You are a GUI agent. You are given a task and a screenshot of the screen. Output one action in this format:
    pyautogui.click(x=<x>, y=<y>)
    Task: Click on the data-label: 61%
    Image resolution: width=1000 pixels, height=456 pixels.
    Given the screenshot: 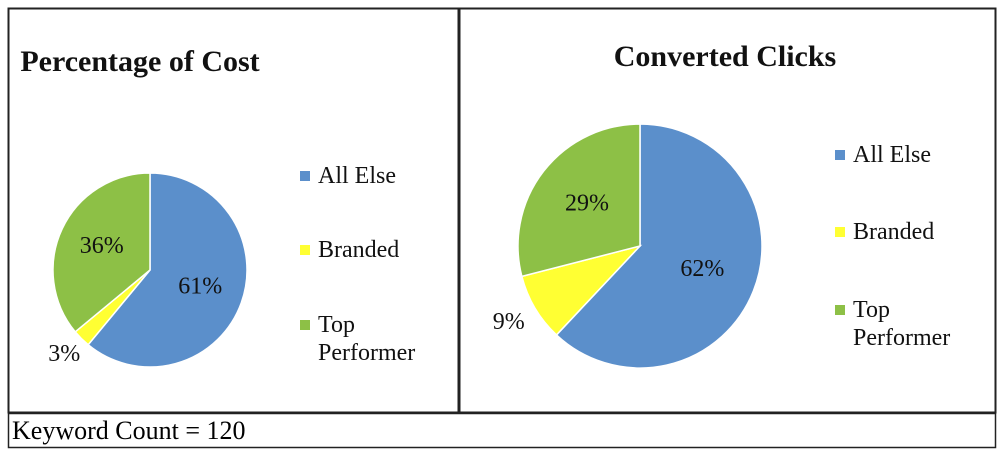 What is the action you would take?
    pyautogui.click(x=200, y=287)
    